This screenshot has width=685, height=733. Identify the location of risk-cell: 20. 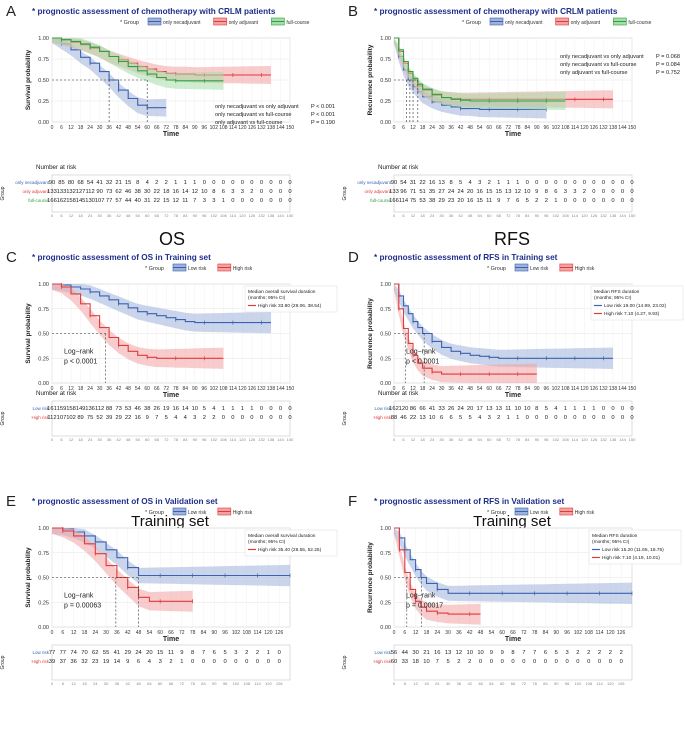
(470, 409).